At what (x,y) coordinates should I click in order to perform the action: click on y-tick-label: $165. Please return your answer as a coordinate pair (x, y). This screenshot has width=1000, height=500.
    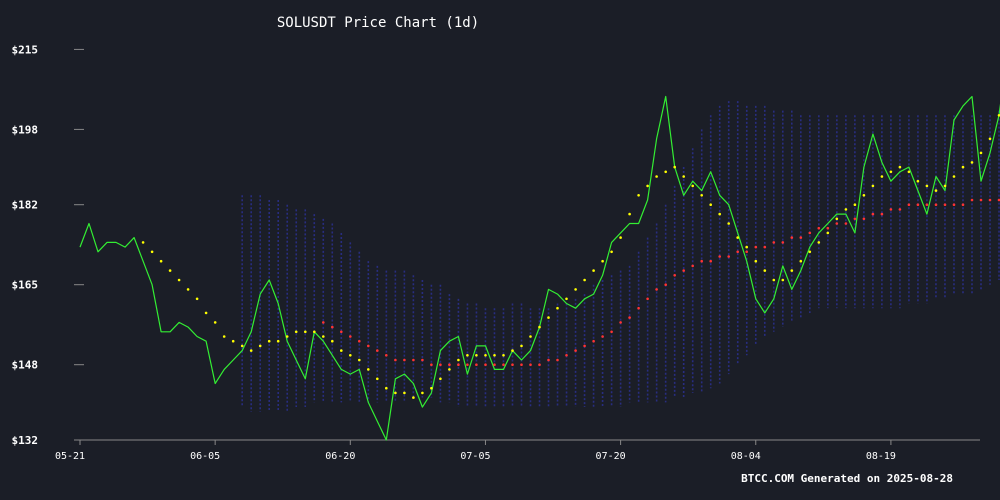
    Looking at the image, I should click on (25, 285).